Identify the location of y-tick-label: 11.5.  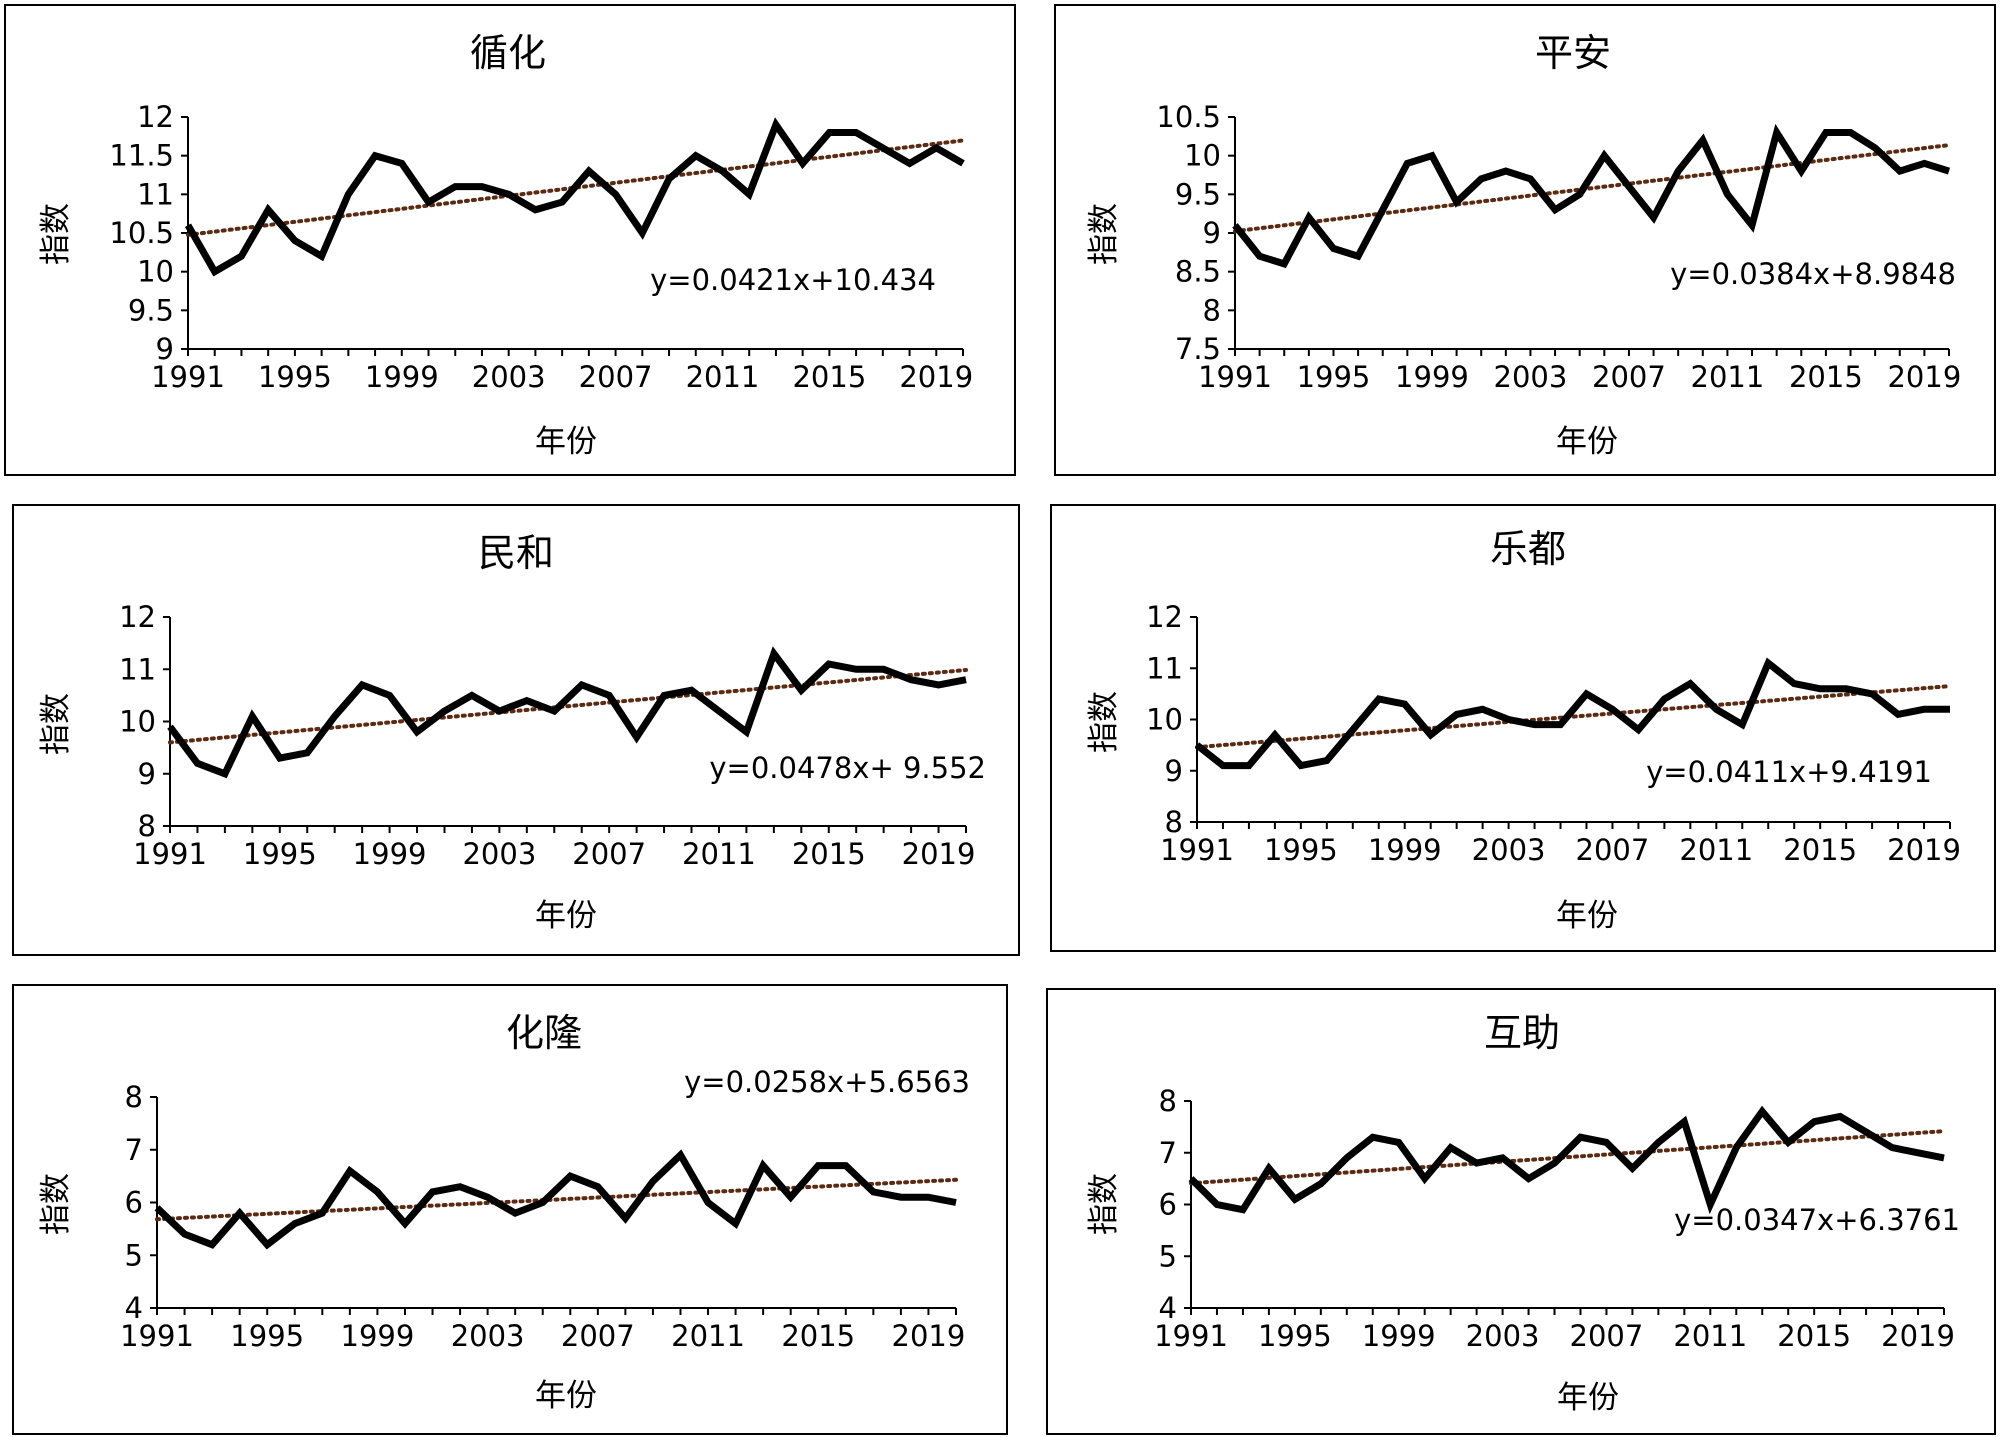
(141, 156).